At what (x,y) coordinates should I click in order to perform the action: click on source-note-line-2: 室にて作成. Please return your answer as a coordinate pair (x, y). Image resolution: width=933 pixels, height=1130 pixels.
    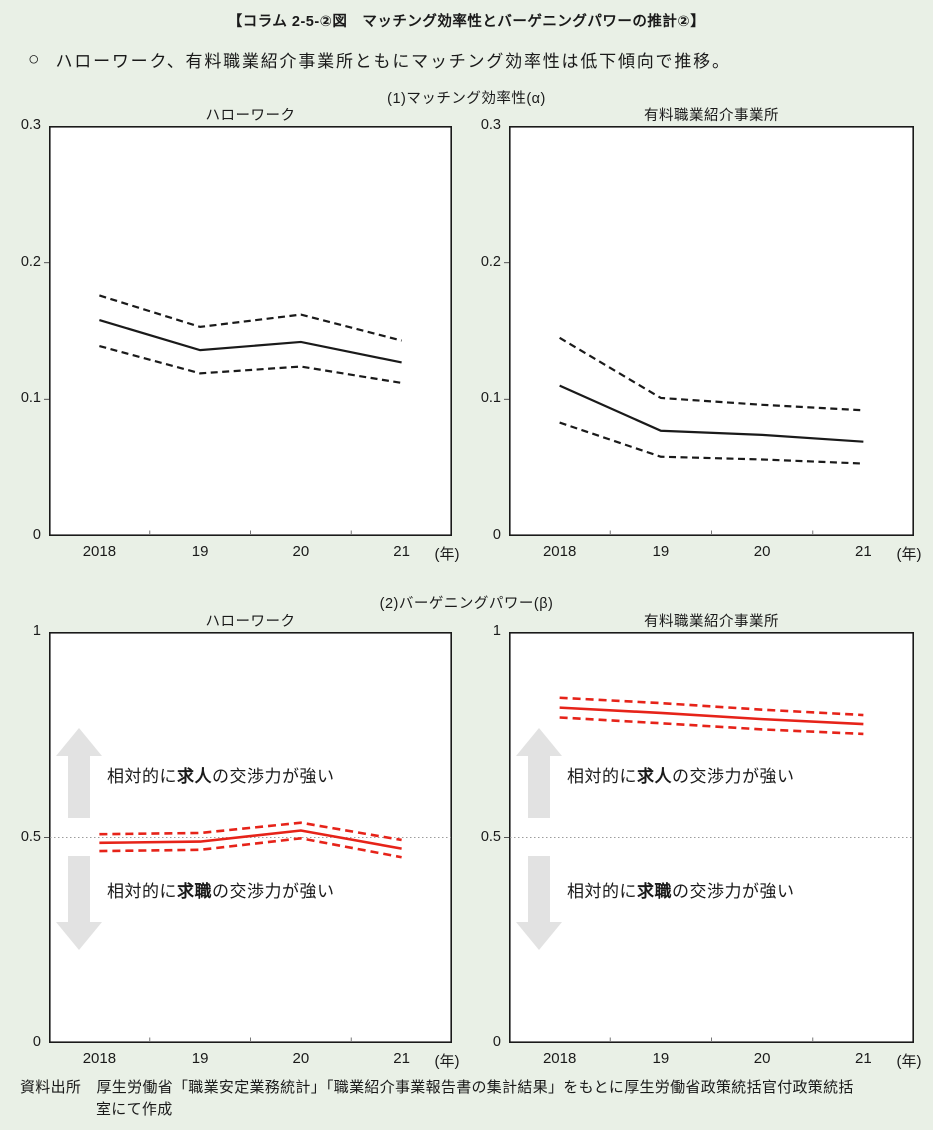
    Looking at the image, I should click on (134, 1109).